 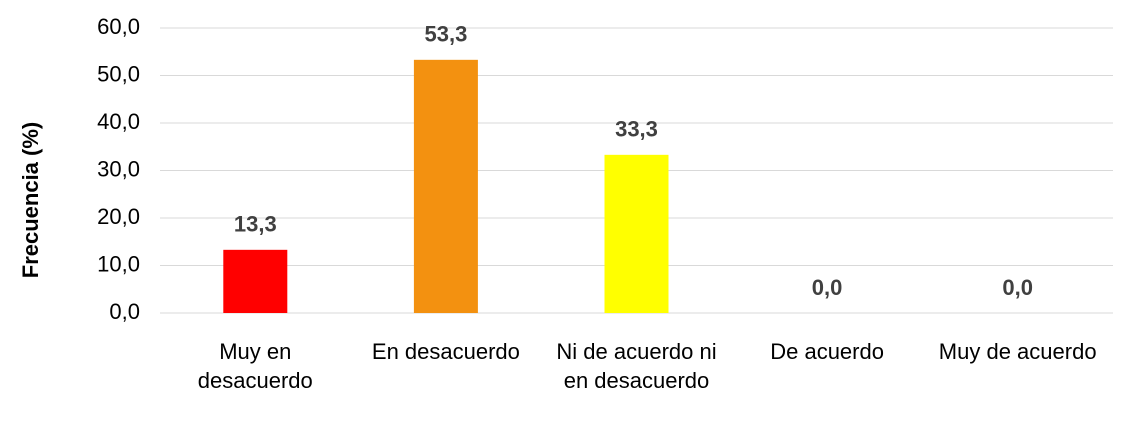 What do you see at coordinates (1017, 351) in the screenshot?
I see `x-tick-label: Muy de acuerdo` at bounding box center [1017, 351].